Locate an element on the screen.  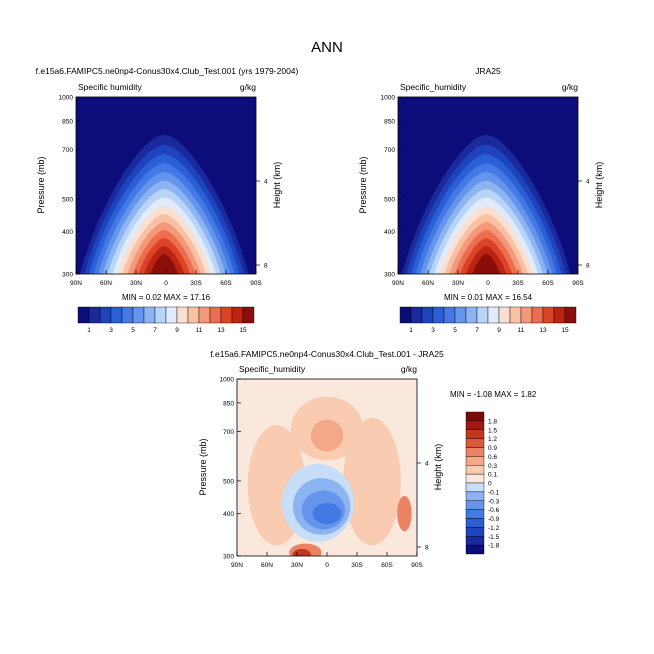
y-tick-label-diff: 850 is located at coordinates (228, 403).